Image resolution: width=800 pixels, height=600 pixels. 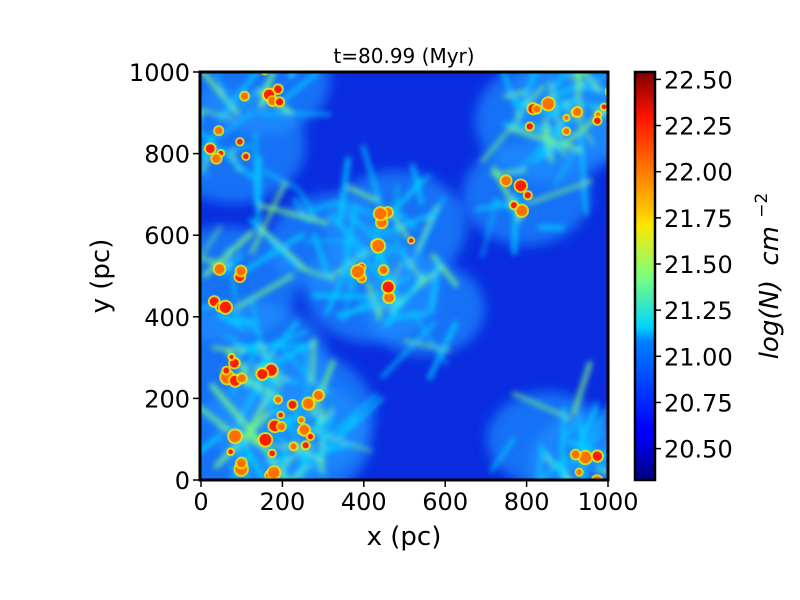 I want to click on y-tick-label: 400, so click(x=167, y=318).